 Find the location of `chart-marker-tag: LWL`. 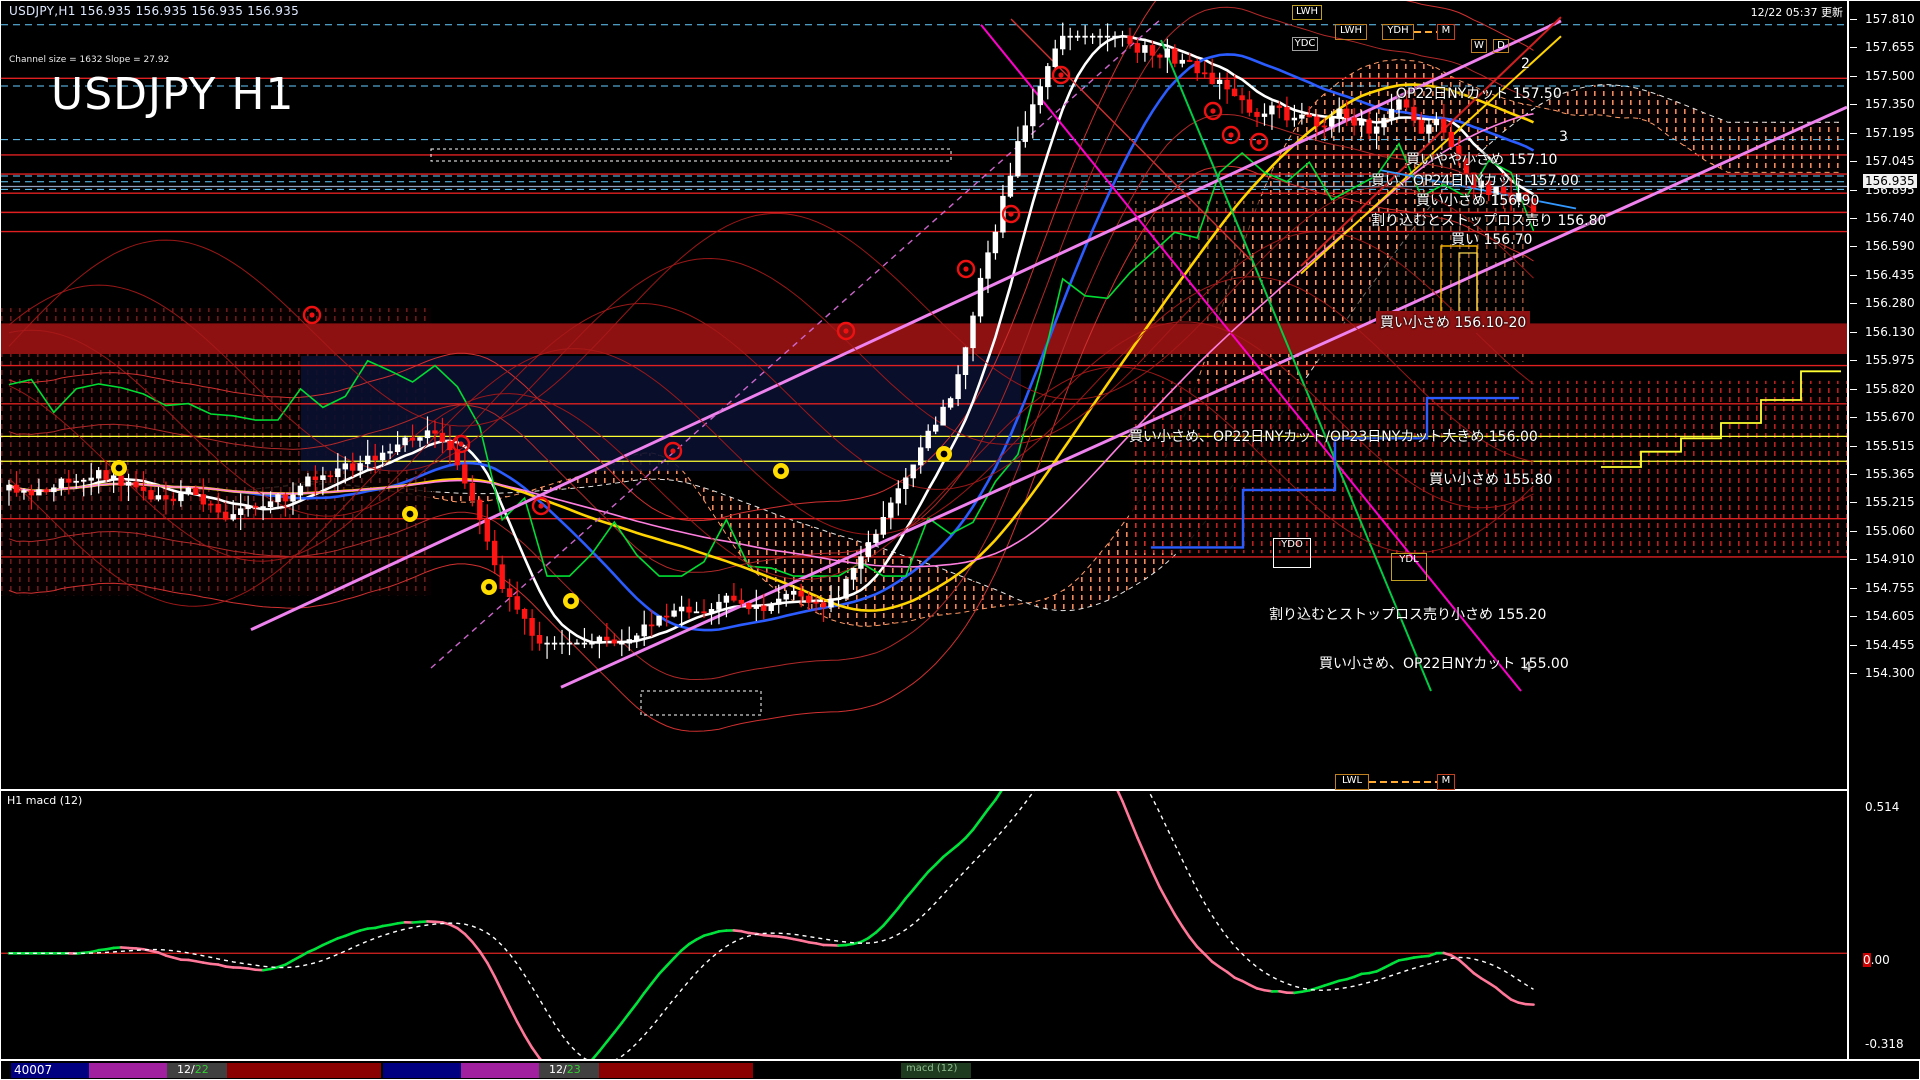

chart-marker-tag: LWL is located at coordinates (1352, 782).